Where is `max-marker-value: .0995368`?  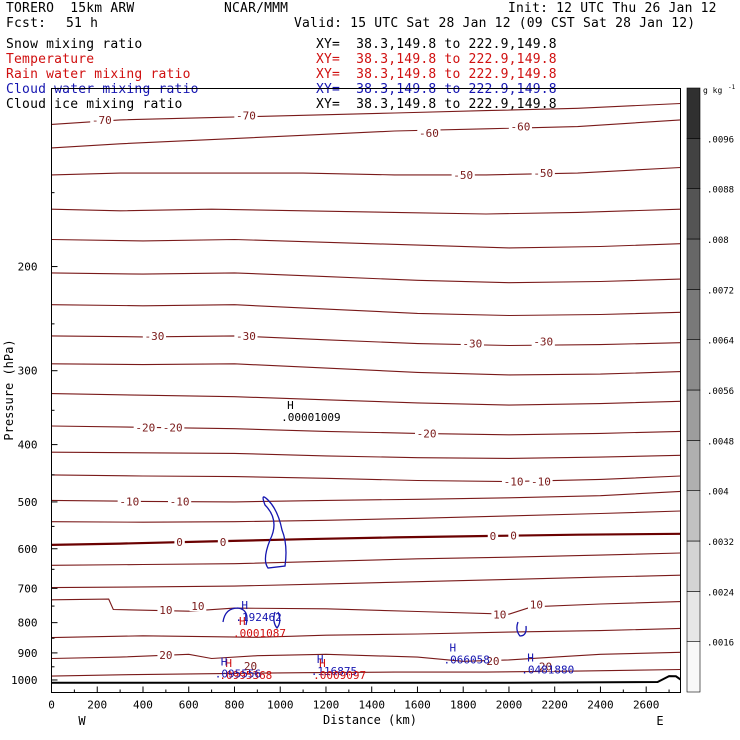
max-marker-value: .0995368 is located at coordinates (245, 675).